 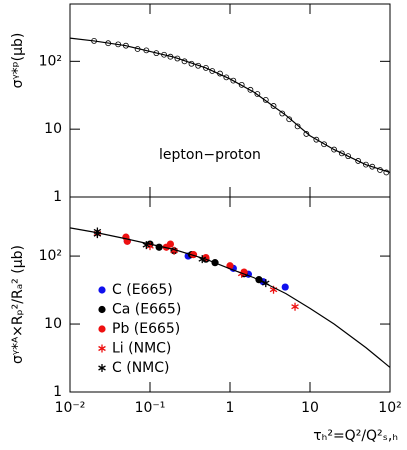 What do you see at coordinates (140, 368) in the screenshot?
I see `legend-label: C (NMC)` at bounding box center [140, 368].